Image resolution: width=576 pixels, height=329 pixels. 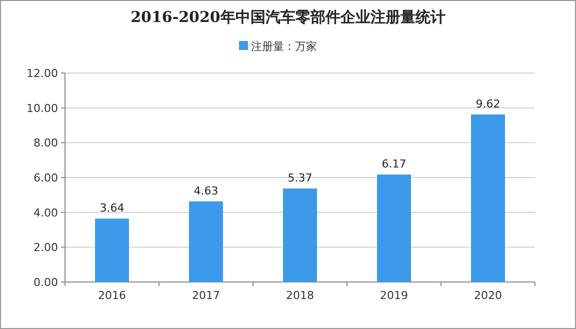 What do you see at coordinates (394, 164) in the screenshot?
I see `data-label: 6.17` at bounding box center [394, 164].